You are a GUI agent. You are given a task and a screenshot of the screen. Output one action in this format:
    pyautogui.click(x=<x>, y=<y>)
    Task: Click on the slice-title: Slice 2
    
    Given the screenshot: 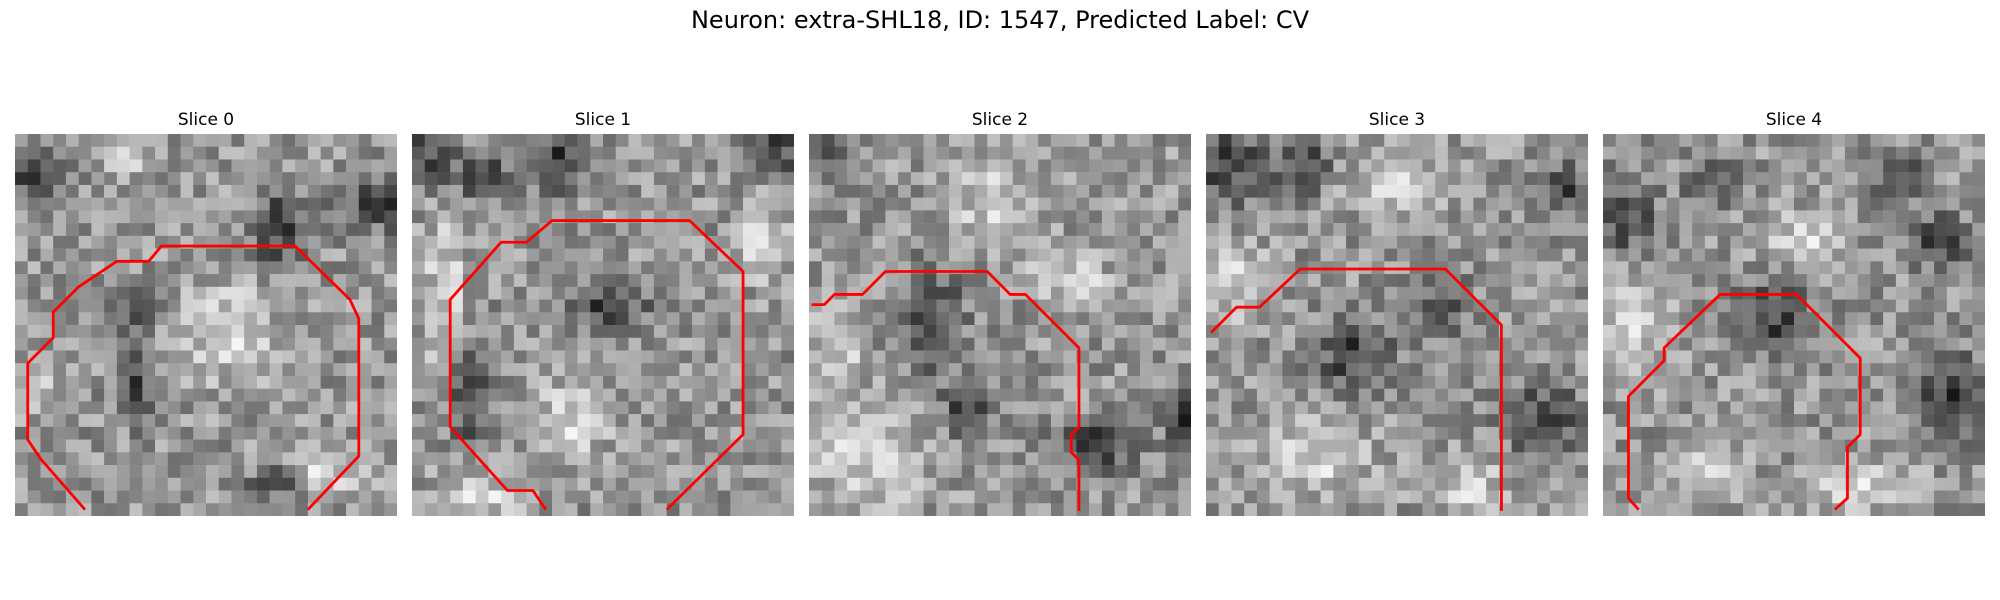 What is the action you would take?
    pyautogui.click(x=1000, y=122)
    